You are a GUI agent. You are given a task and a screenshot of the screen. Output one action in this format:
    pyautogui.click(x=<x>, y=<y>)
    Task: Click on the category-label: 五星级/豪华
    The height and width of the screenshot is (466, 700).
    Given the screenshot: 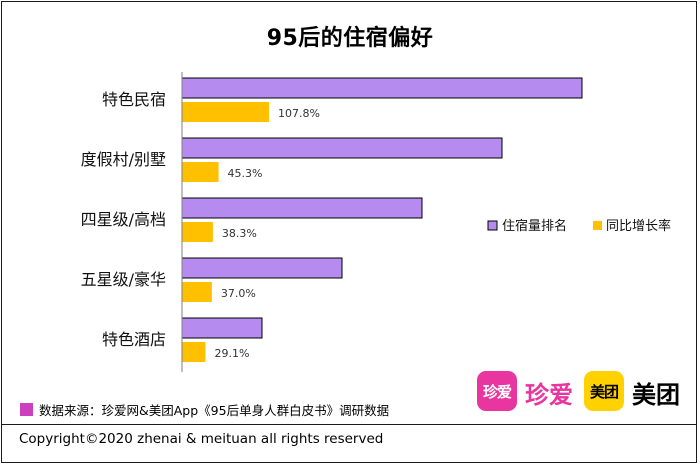 What is the action you would take?
    pyautogui.click(x=123, y=279)
    